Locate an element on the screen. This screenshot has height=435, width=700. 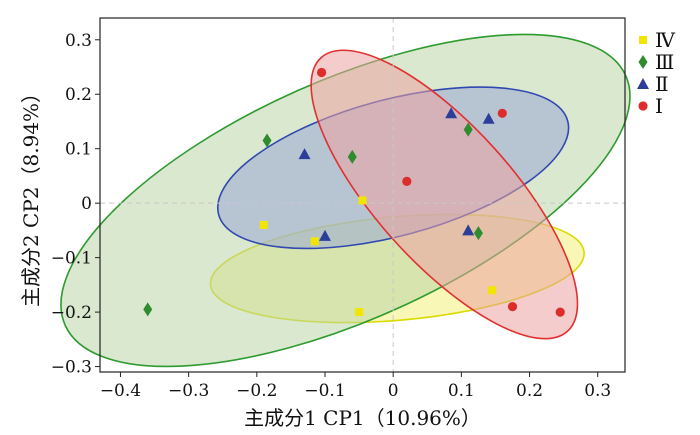
x-tick-label: −0.1 is located at coordinates (324, 391).